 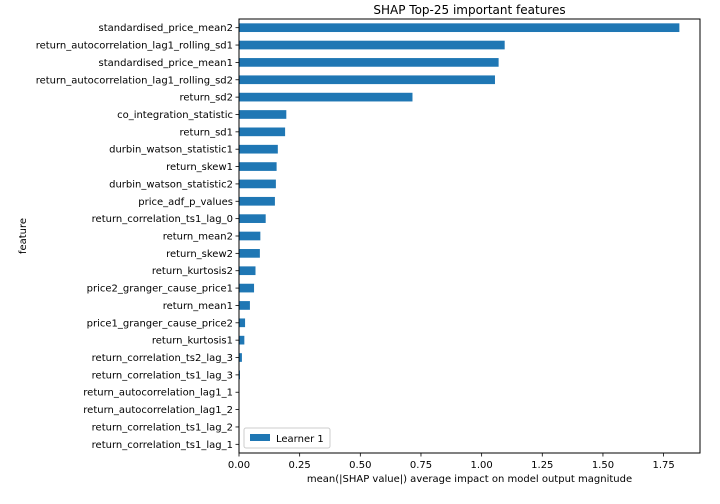 I want to click on x-tick-labels: 0.00 0.25 0.50 0.75 1.00 1.25 1.50 1.75, so click(x=451, y=462).